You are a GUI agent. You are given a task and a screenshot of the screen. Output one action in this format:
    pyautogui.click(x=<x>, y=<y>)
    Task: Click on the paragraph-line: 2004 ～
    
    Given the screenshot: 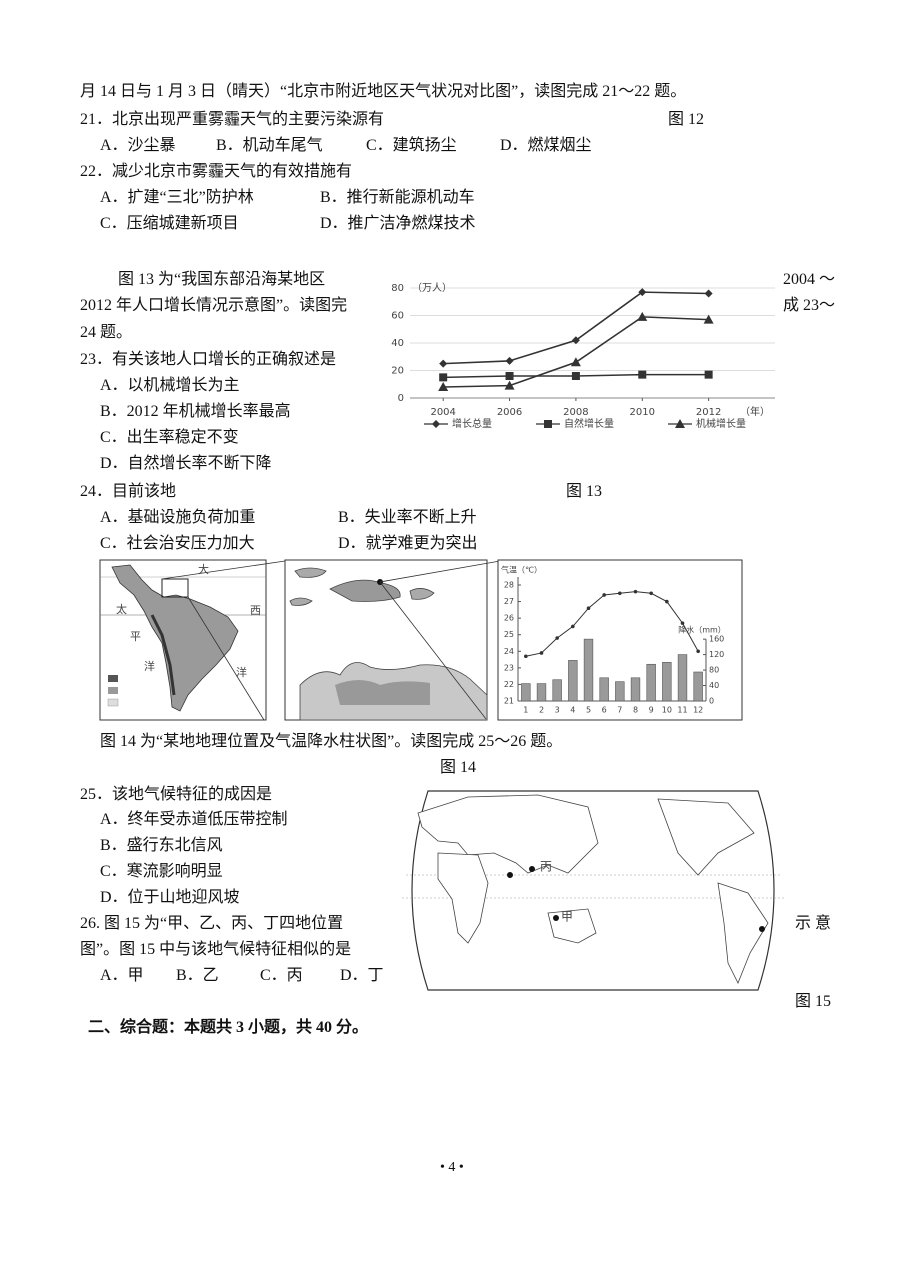 What is the action you would take?
    pyautogui.click(x=809, y=279)
    